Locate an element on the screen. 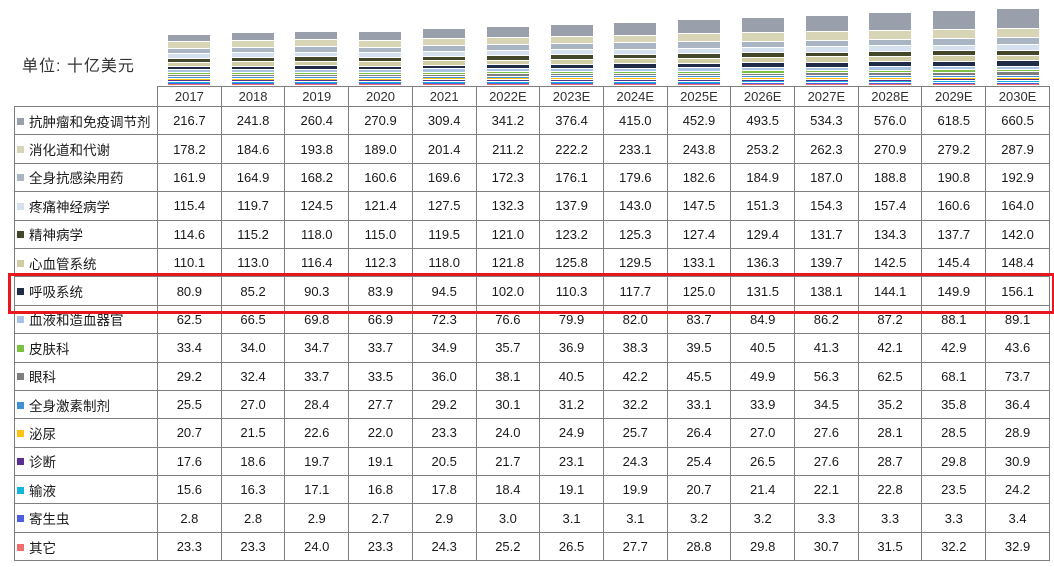 The height and width of the screenshot is (567, 1054). value-cell: 262.3 is located at coordinates (826, 149).